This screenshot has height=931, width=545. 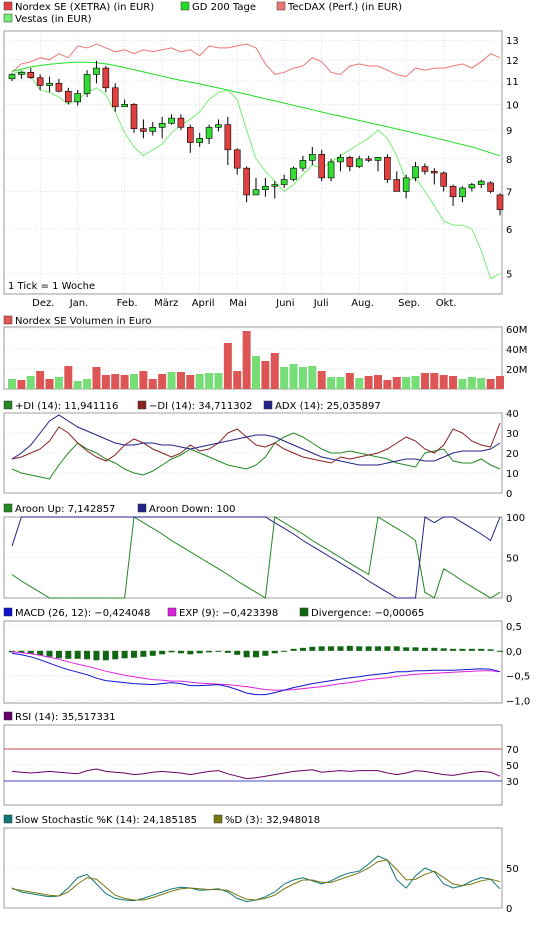 I want to click on price-y-tick: 12, so click(x=512, y=61).